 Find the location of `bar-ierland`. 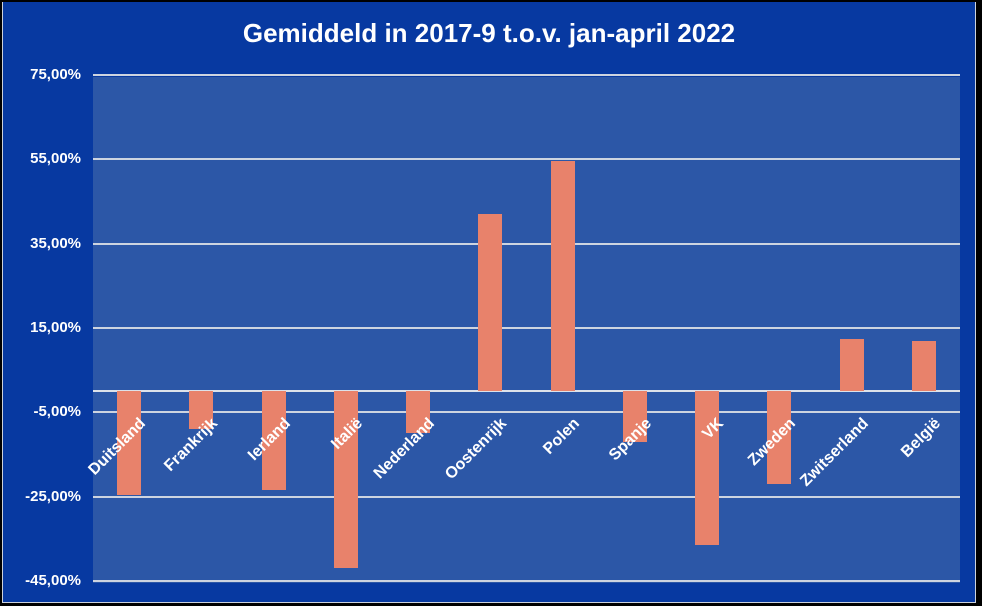

bar-ierland is located at coordinates (273, 441).